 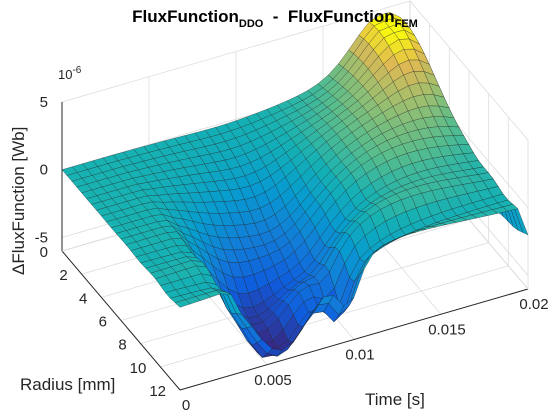 I want to click on x-tick-label-3: 0.015, so click(x=447, y=329).